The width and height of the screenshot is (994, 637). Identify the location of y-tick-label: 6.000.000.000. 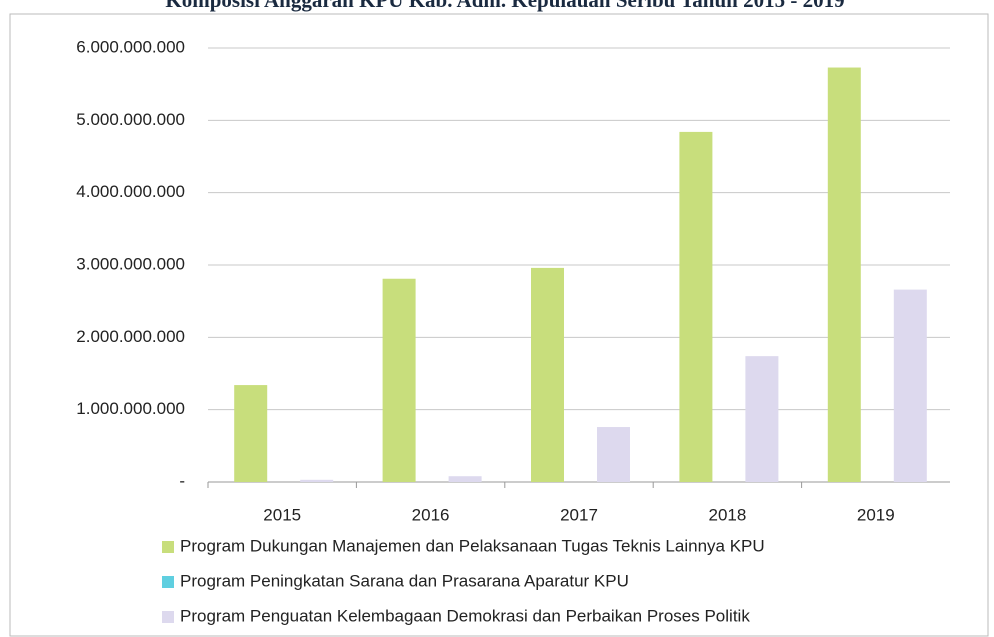
(130, 46).